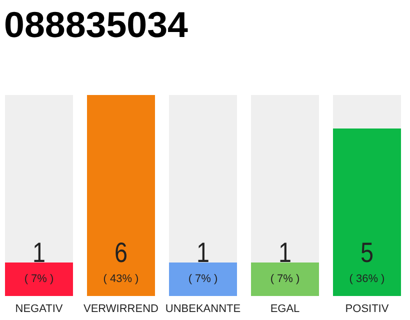 The height and width of the screenshot is (320, 410). What do you see at coordinates (121, 309) in the screenshot?
I see `x-tick-label: VERWIRREND` at bounding box center [121, 309].